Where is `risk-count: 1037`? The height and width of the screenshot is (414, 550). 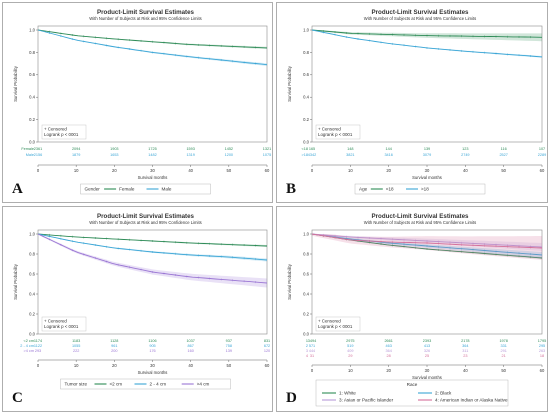 risk-count: 1037 is located at coordinates (190, 341).